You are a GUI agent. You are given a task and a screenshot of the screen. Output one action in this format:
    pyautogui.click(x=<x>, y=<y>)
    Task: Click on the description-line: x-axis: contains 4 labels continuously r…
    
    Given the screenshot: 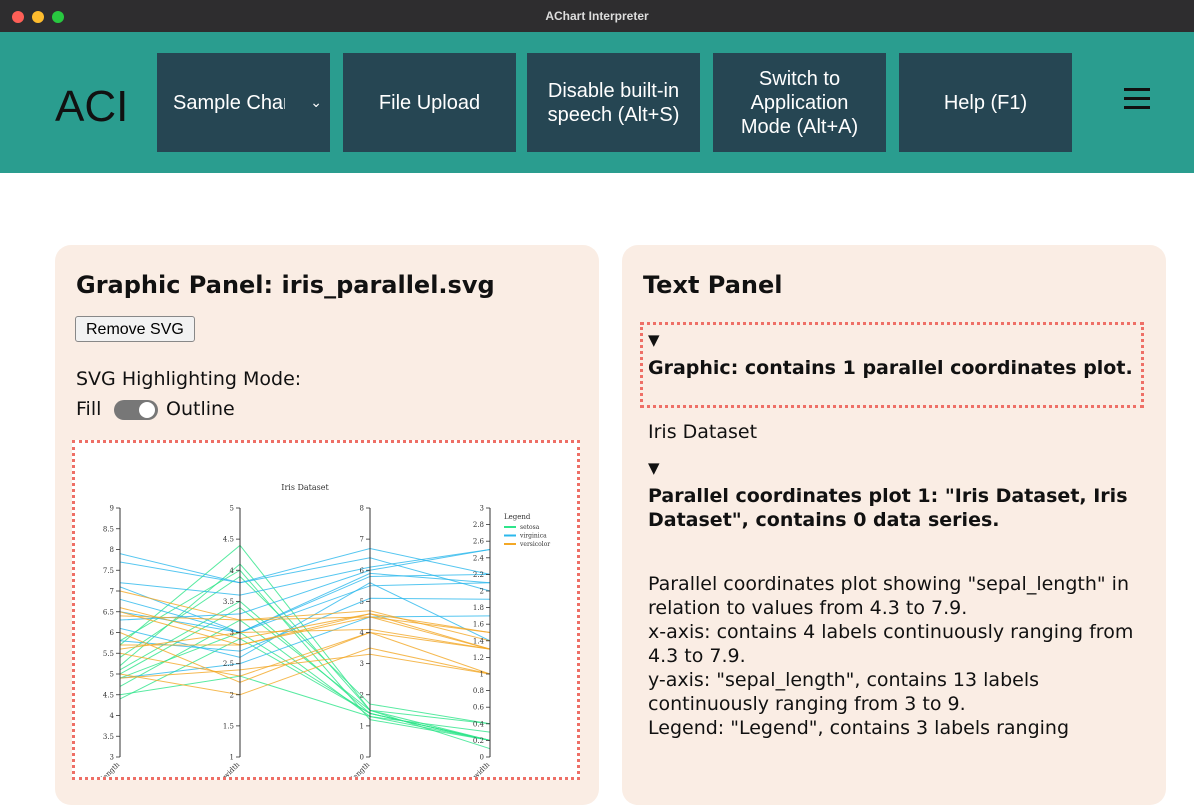 What is the action you would take?
    pyautogui.click(x=891, y=644)
    